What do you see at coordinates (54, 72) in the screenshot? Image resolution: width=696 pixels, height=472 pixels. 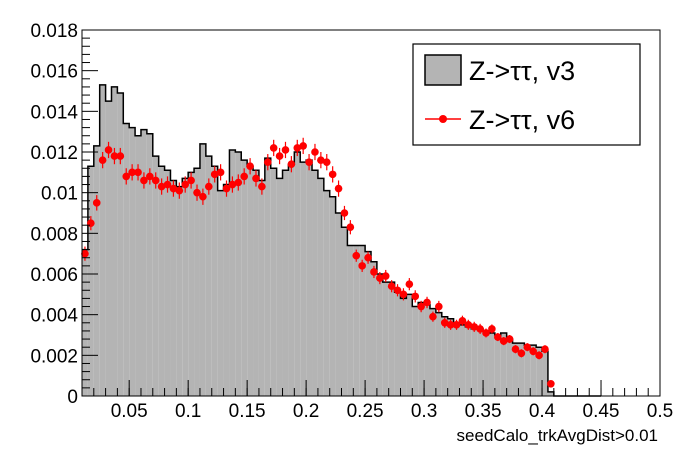 I see `y-tick-label: 0.016` at bounding box center [54, 72].